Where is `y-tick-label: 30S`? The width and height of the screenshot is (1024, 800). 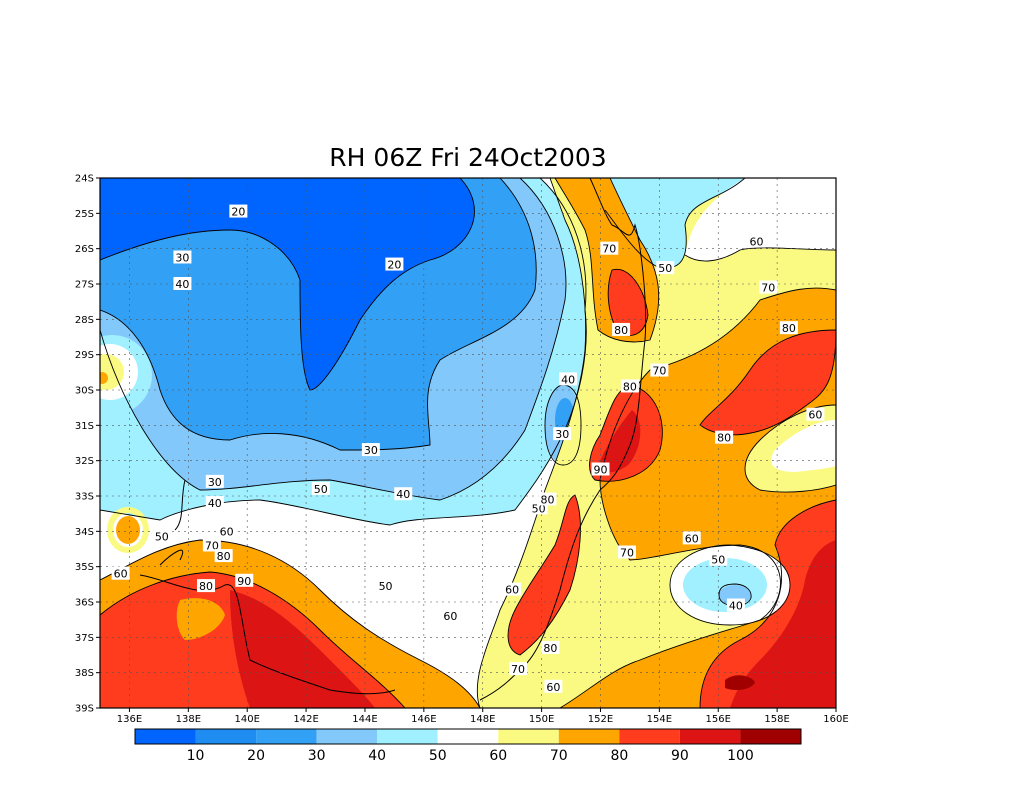 y-tick-label: 30S is located at coordinates (84, 391).